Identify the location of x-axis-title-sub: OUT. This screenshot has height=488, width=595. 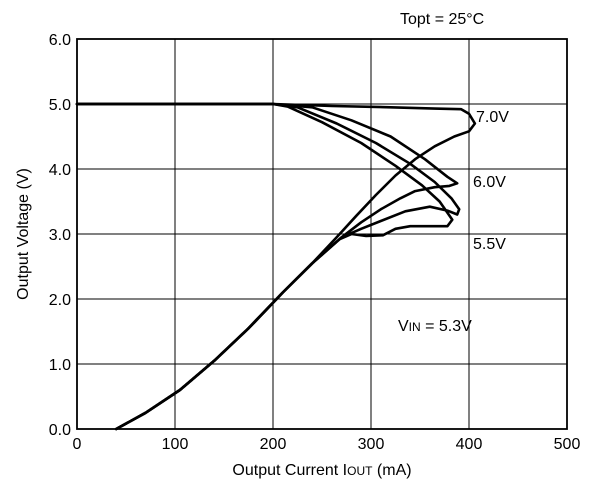
(360, 471).